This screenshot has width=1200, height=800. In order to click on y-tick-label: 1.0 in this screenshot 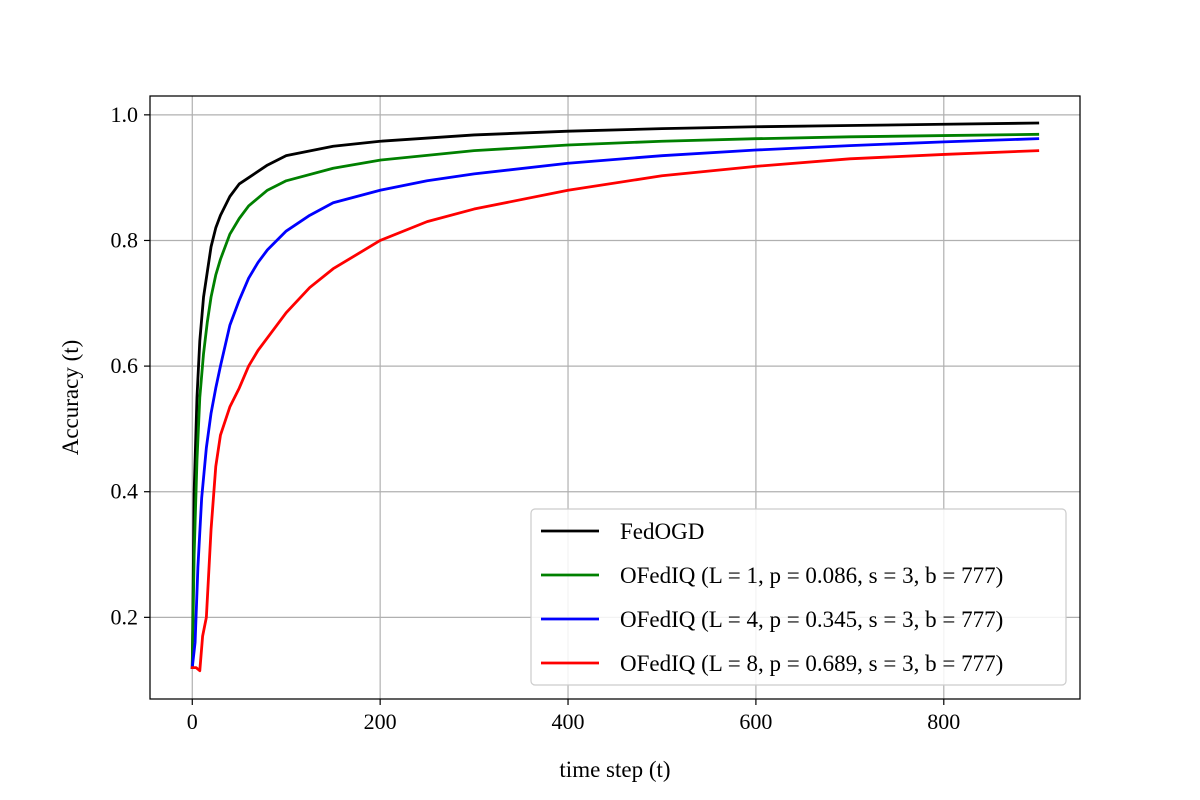, I will do `click(125, 114)`.